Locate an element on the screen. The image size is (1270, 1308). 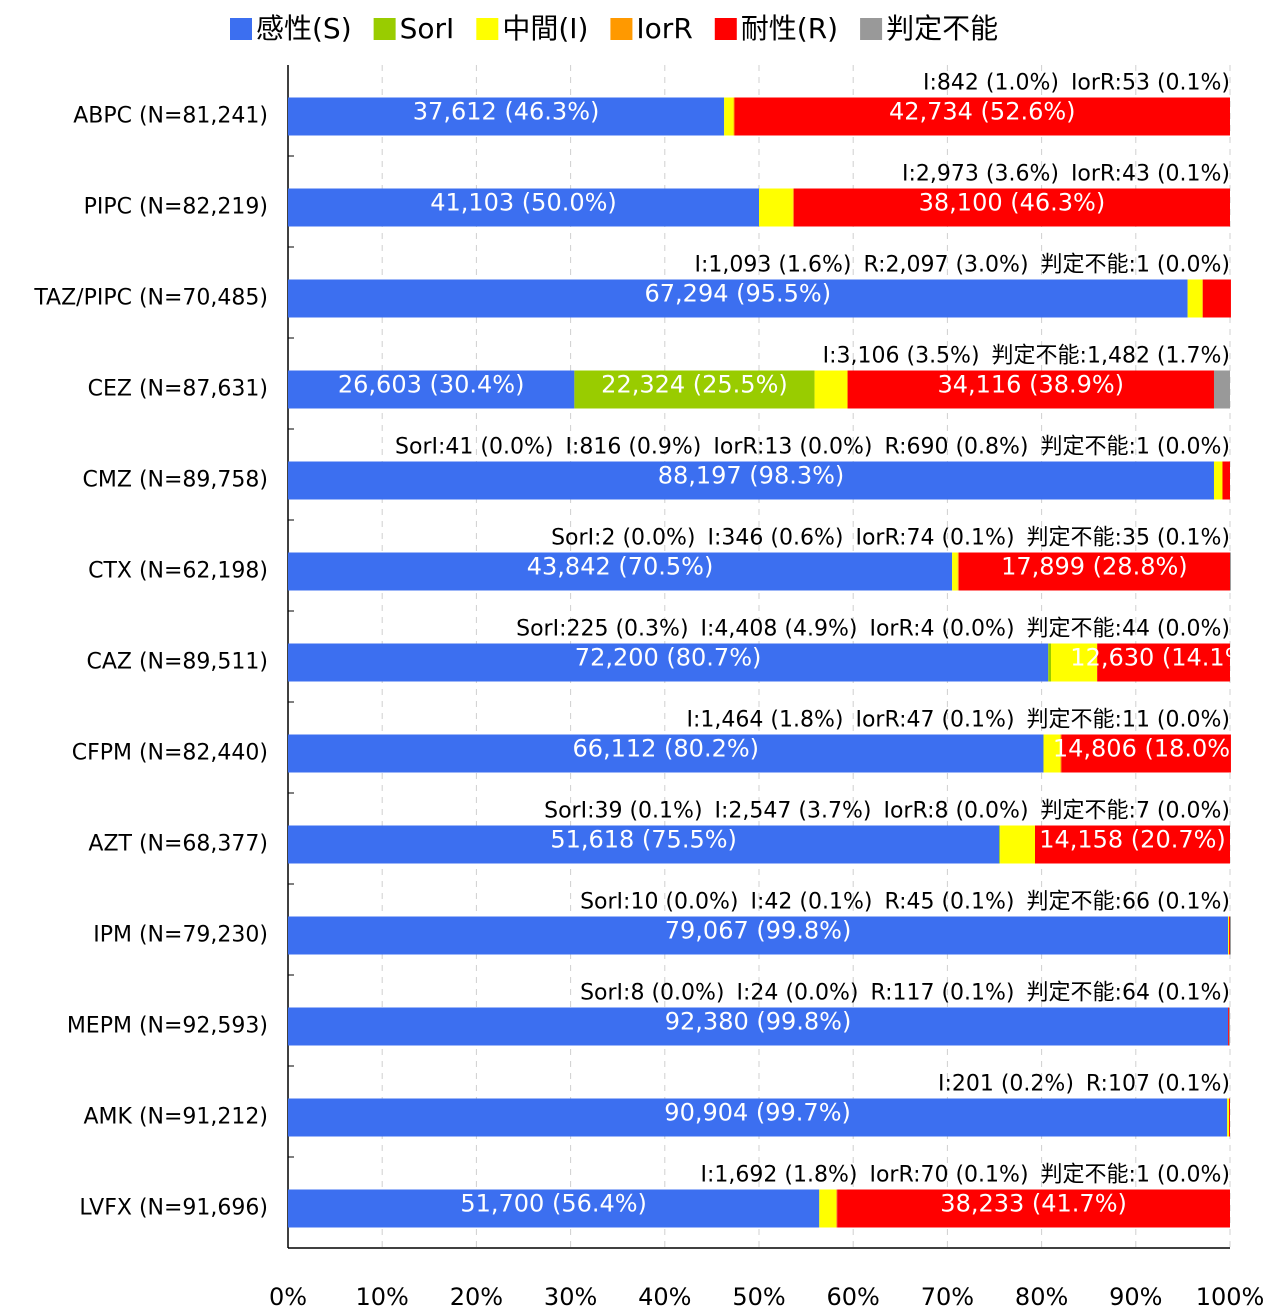
annotation: I:24 (0.0%) is located at coordinates (798, 993).